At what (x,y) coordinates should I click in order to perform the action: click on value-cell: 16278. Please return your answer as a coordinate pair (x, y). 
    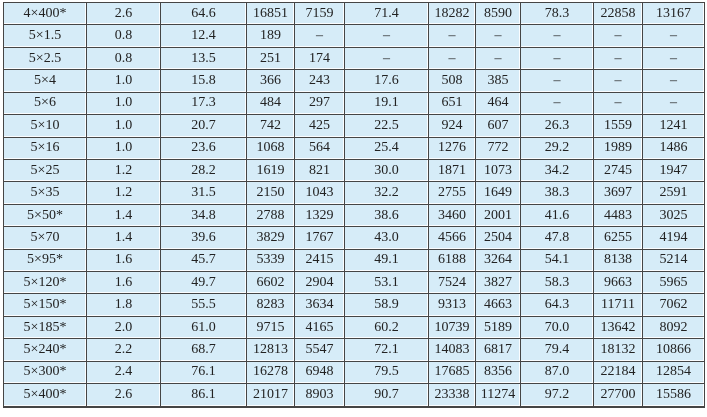
    Looking at the image, I should click on (270, 372).